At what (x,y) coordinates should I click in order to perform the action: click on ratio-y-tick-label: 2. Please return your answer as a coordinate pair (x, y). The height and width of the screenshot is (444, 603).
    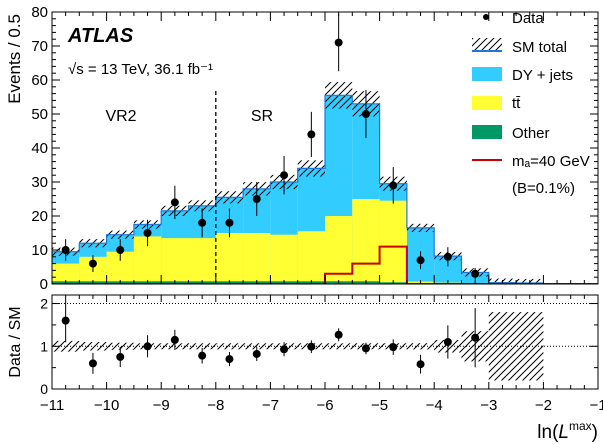
    Looking at the image, I should click on (44, 304).